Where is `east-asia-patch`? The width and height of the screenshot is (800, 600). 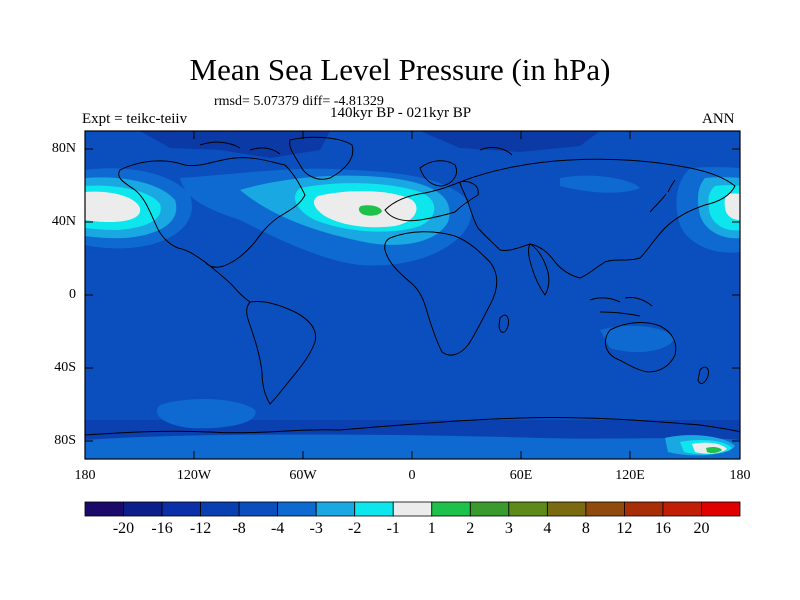
east-asia-patch is located at coordinates (600, 184).